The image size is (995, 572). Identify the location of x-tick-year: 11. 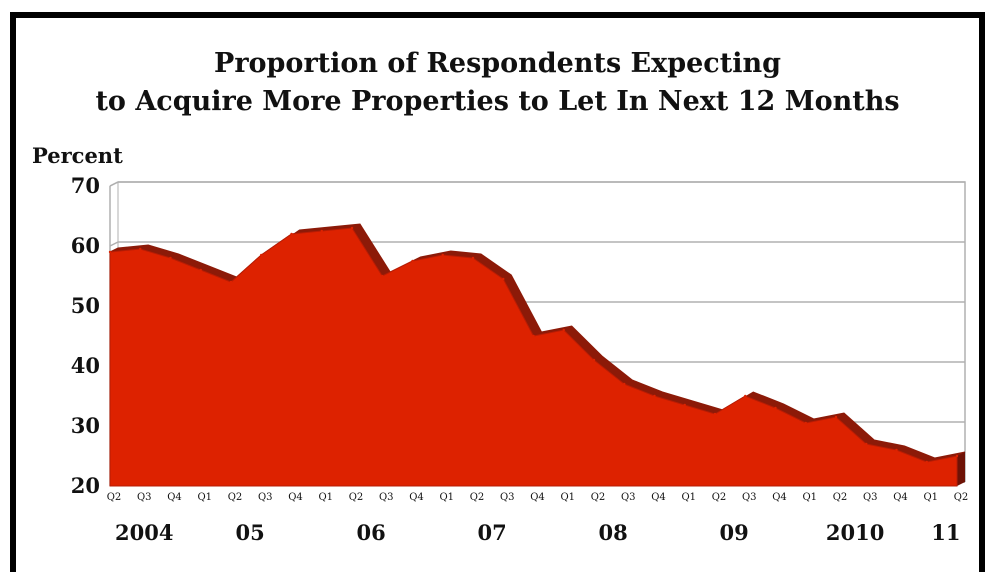
(945, 532).